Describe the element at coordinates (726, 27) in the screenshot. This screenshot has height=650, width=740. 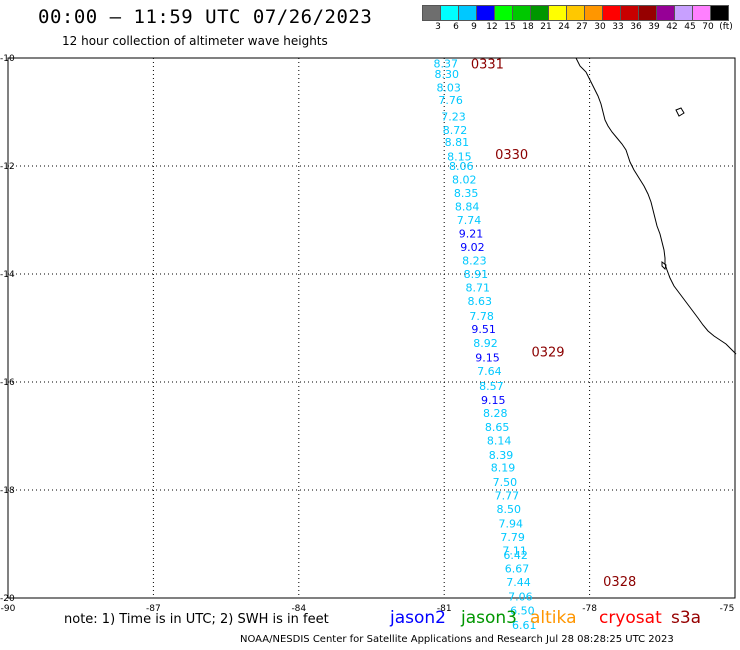
I see `colorbar-label: (ft)` at that location.